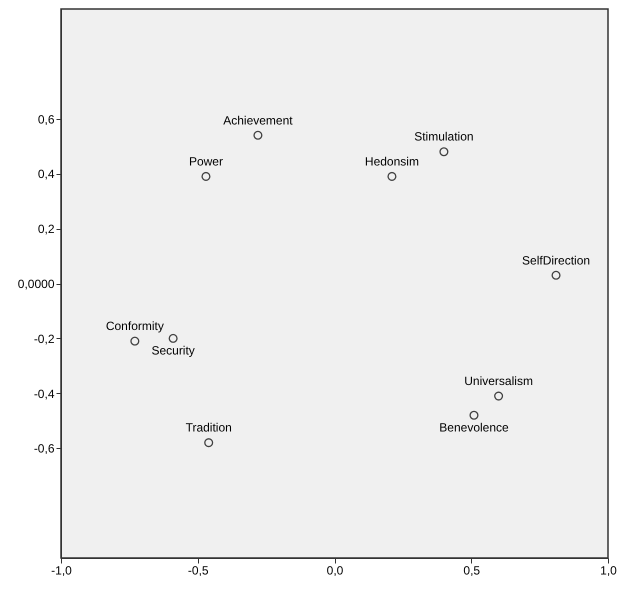  I want to click on x-tick-label: -1,0, so click(61, 571).